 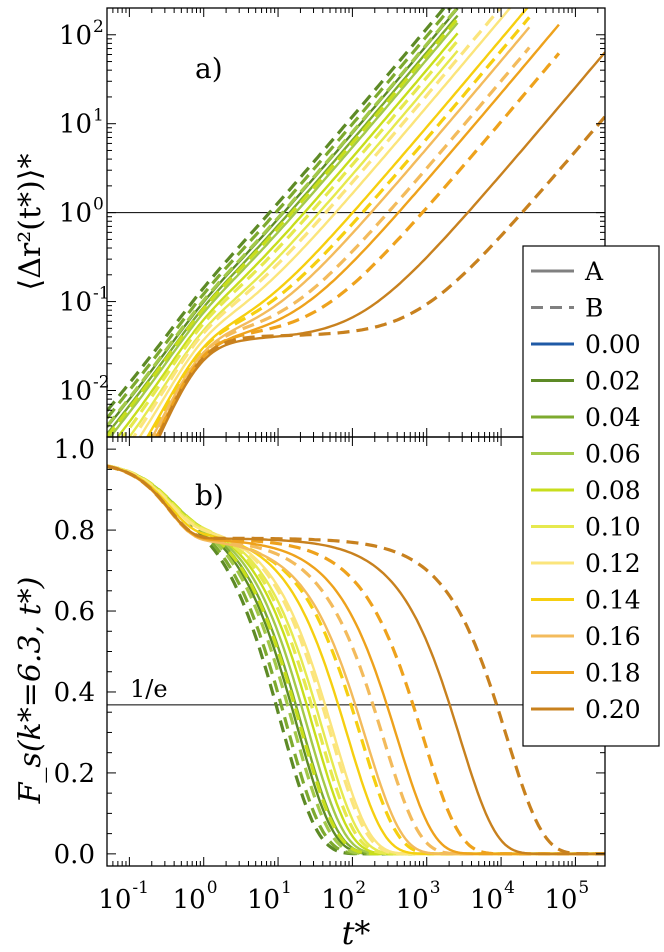 I want to click on legend-label: 0.14, so click(x=613, y=600).